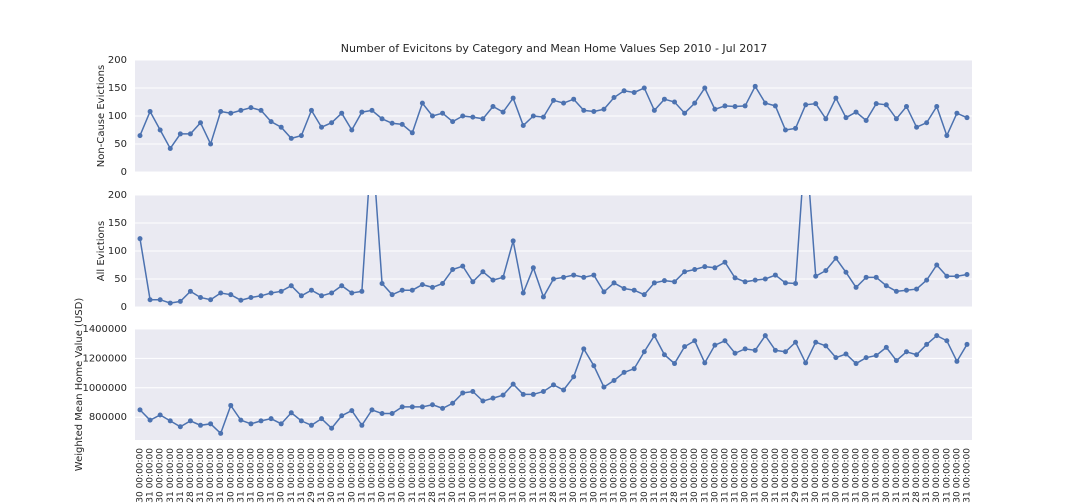 The image size is (1080, 504). I want to click on y-axis-label: All Evictions, so click(101, 251).